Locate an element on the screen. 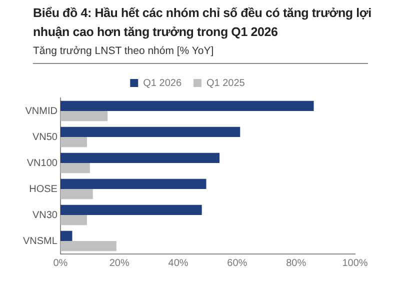  x-tick-label: 20% is located at coordinates (119, 263).